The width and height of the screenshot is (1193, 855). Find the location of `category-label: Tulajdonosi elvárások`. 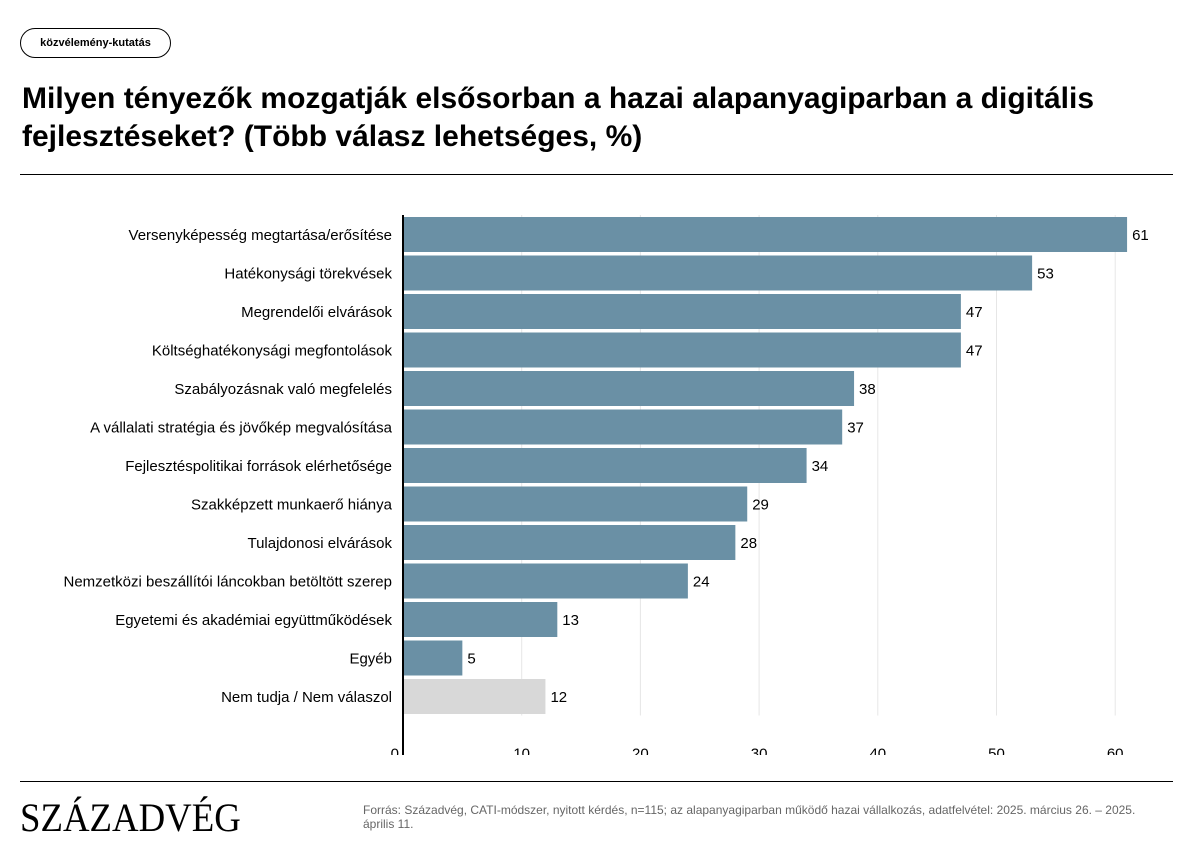

category-label: Tulajdonosi elvárások is located at coordinates (319, 543).